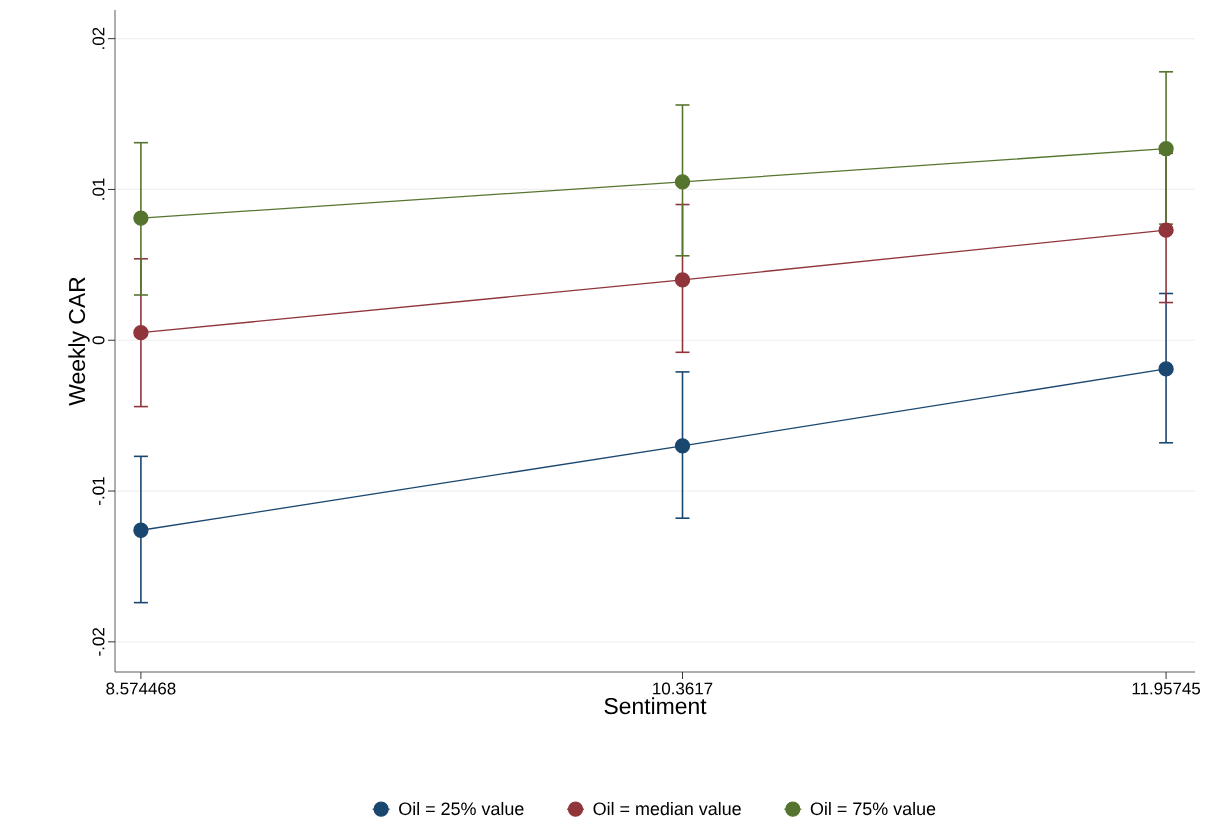 The image size is (1224, 831). I want to click on legend-label: Oil = 25% value, so click(461, 808).